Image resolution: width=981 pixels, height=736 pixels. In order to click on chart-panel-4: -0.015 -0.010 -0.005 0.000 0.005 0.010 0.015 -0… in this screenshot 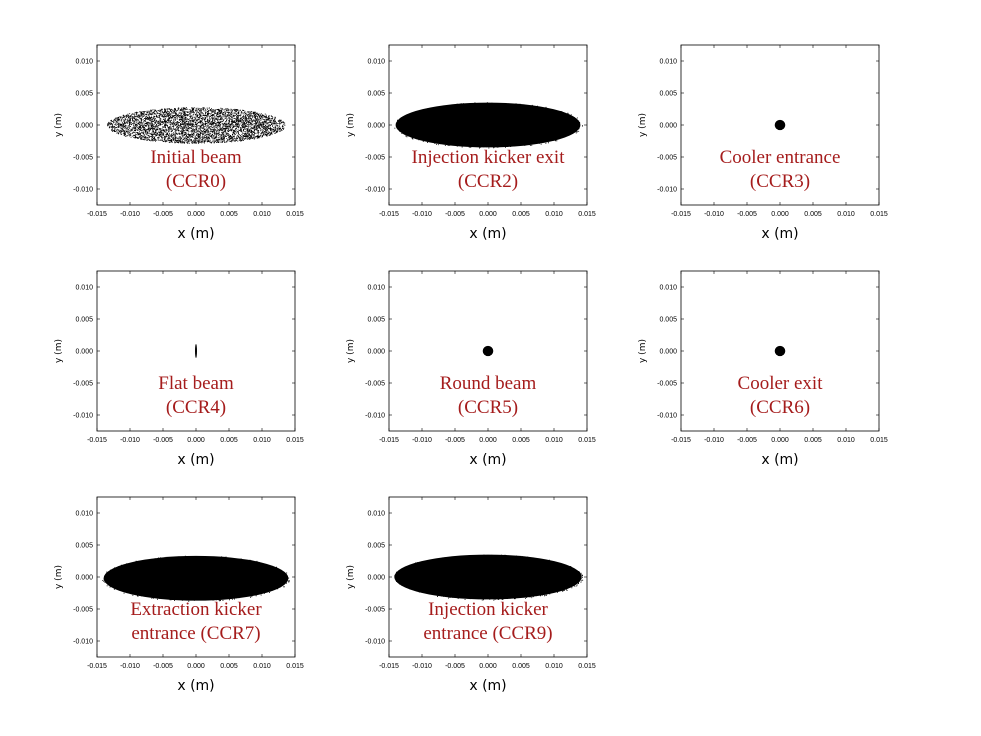, I will do `click(471, 369)`.